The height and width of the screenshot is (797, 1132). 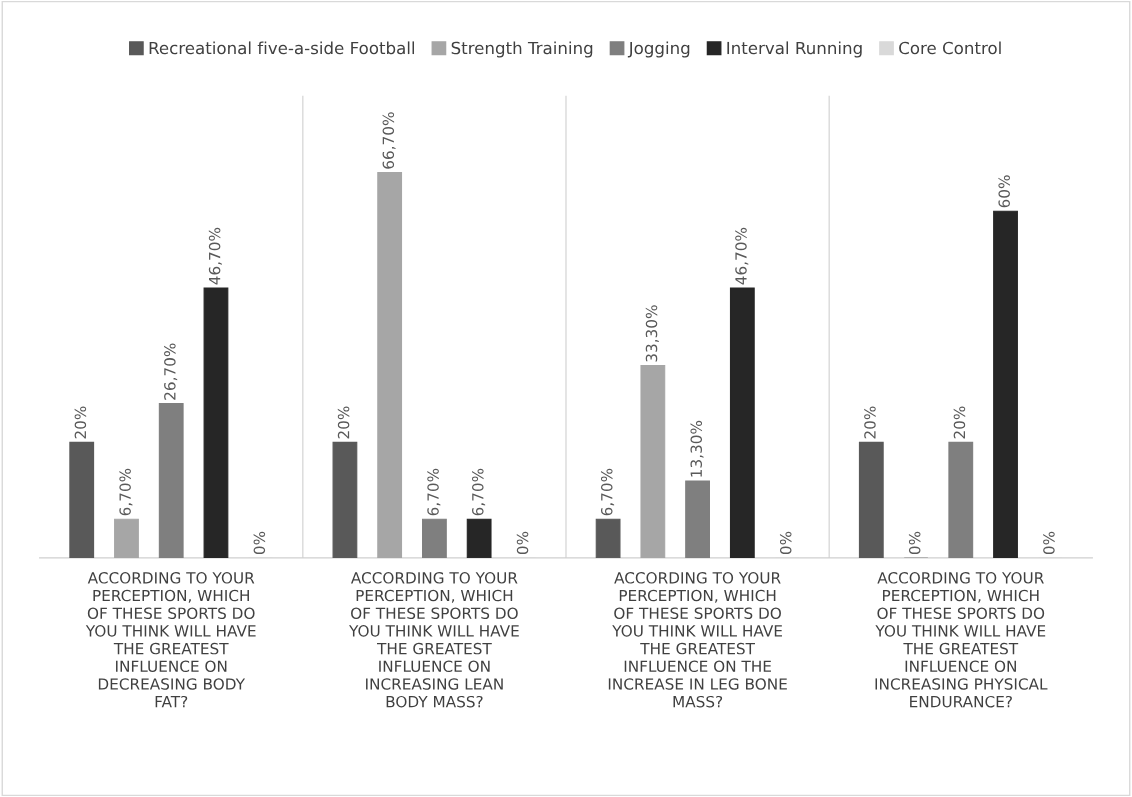 I want to click on data-label: 26,70%, so click(x=171, y=371).